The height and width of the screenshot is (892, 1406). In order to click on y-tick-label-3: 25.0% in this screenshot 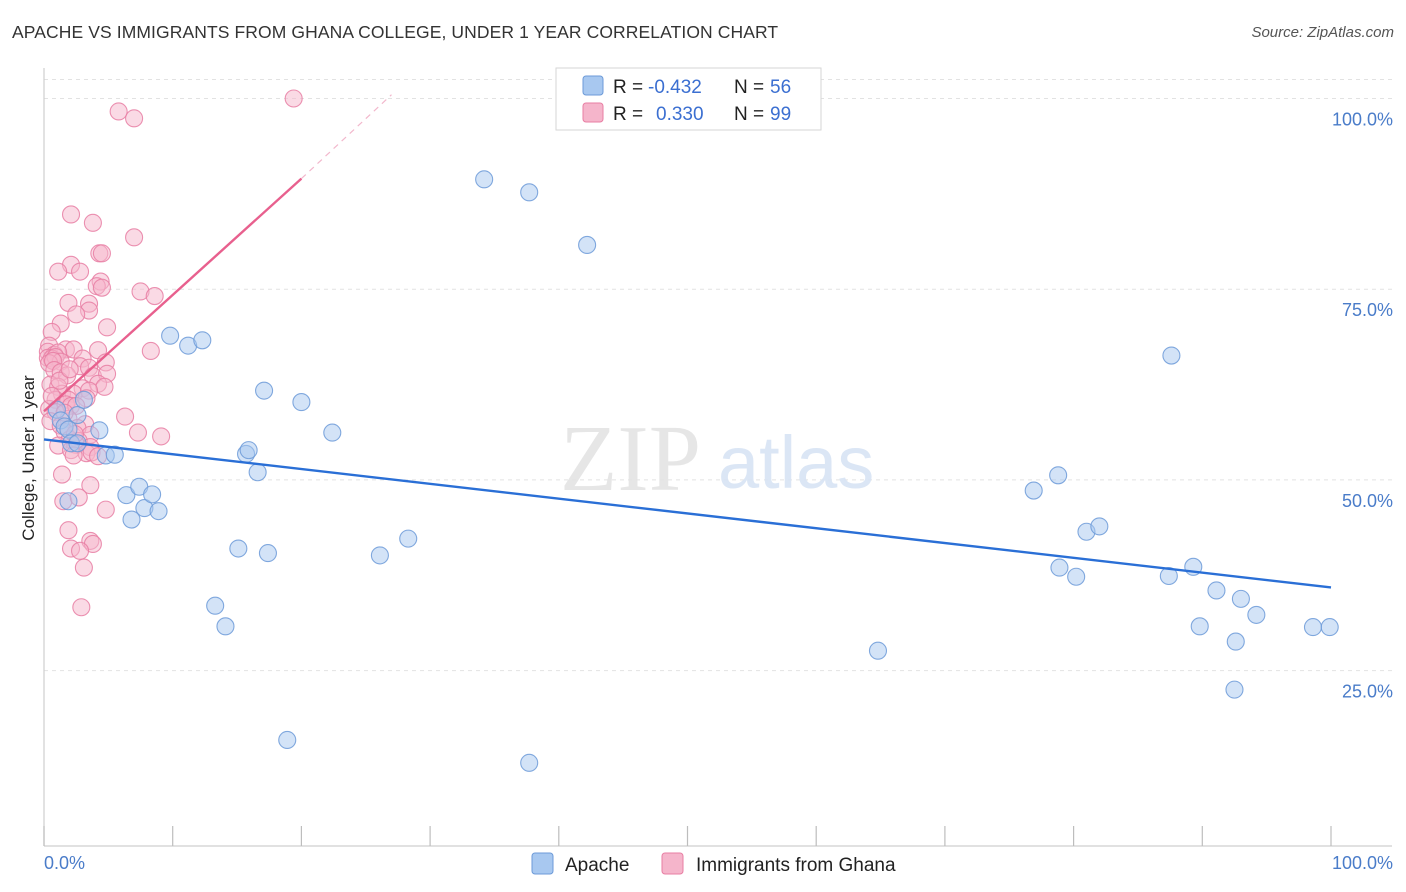, I will do `click(1367, 692)`.